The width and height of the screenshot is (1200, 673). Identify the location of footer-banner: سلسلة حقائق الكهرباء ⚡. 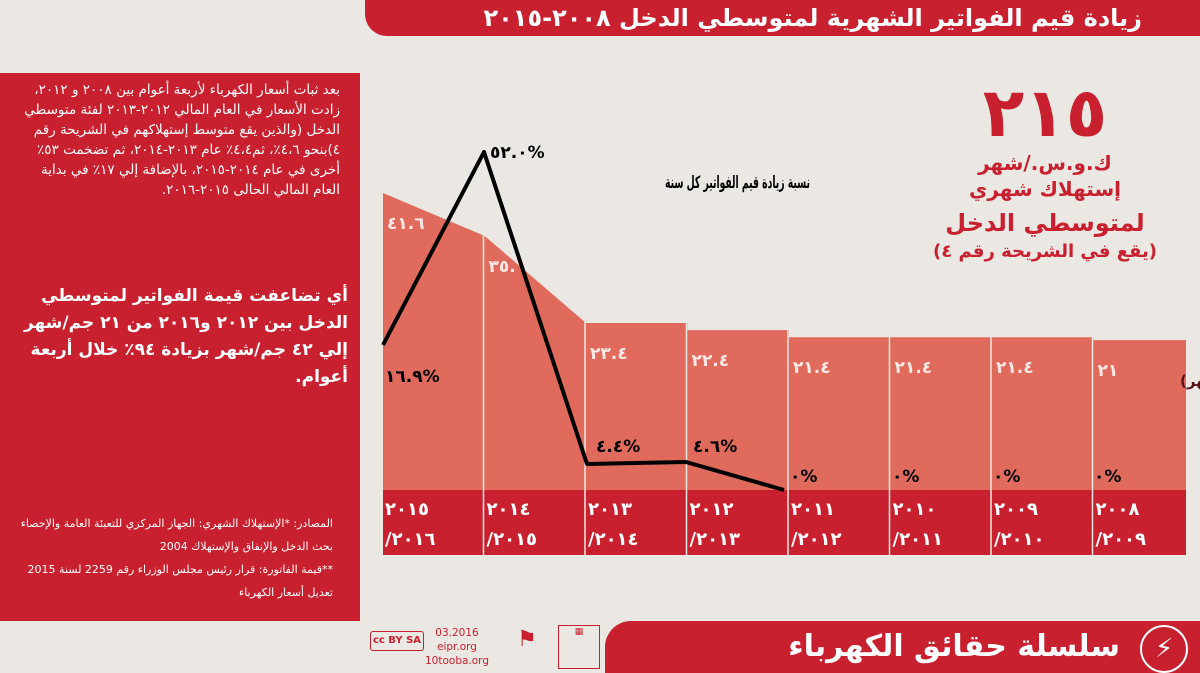
(902, 647).